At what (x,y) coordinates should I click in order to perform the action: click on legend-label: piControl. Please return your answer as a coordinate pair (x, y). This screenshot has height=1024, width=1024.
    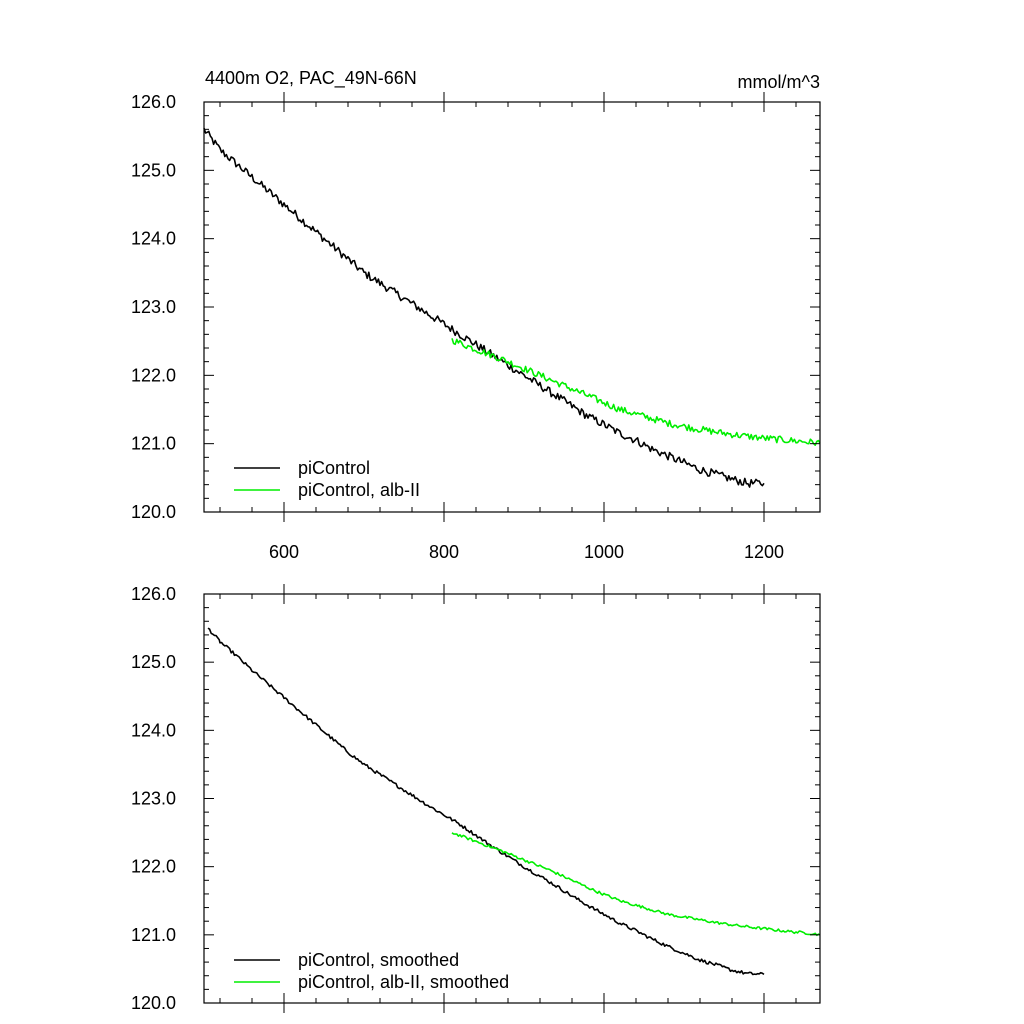
    Looking at the image, I should click on (334, 468).